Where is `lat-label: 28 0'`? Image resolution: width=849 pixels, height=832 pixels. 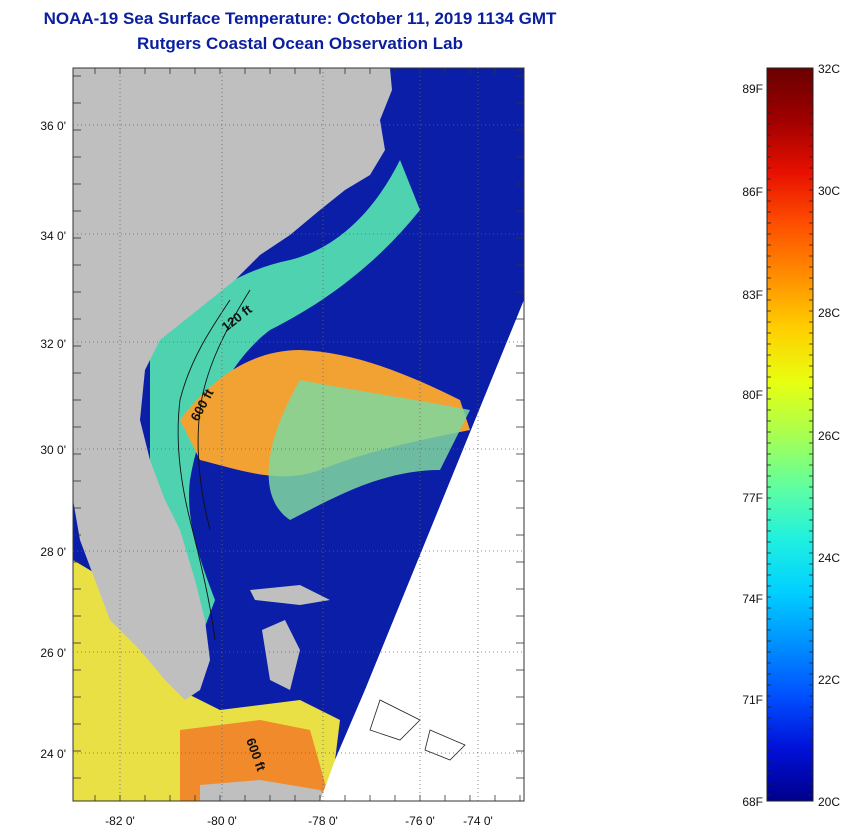
lat-label: 28 0' is located at coordinates (53, 552).